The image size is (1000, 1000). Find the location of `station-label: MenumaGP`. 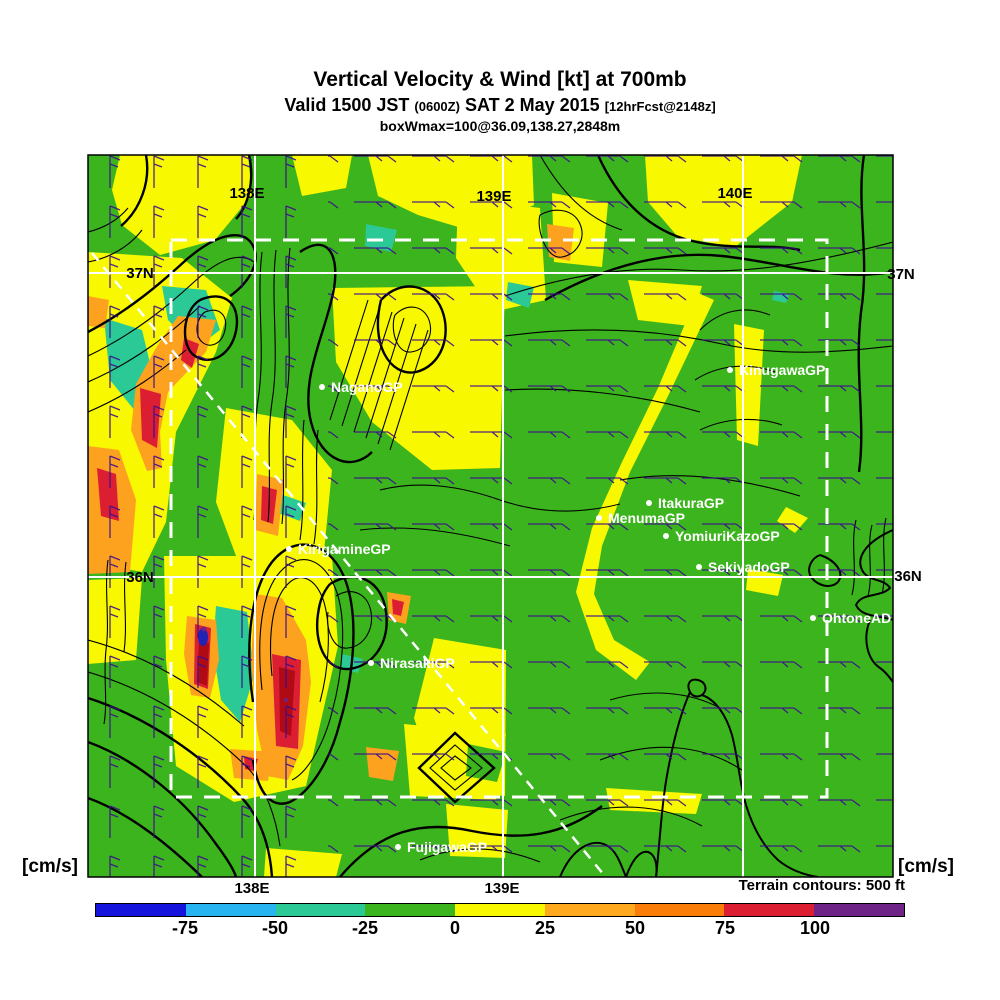

station-label: MenumaGP is located at coordinates (646, 518).